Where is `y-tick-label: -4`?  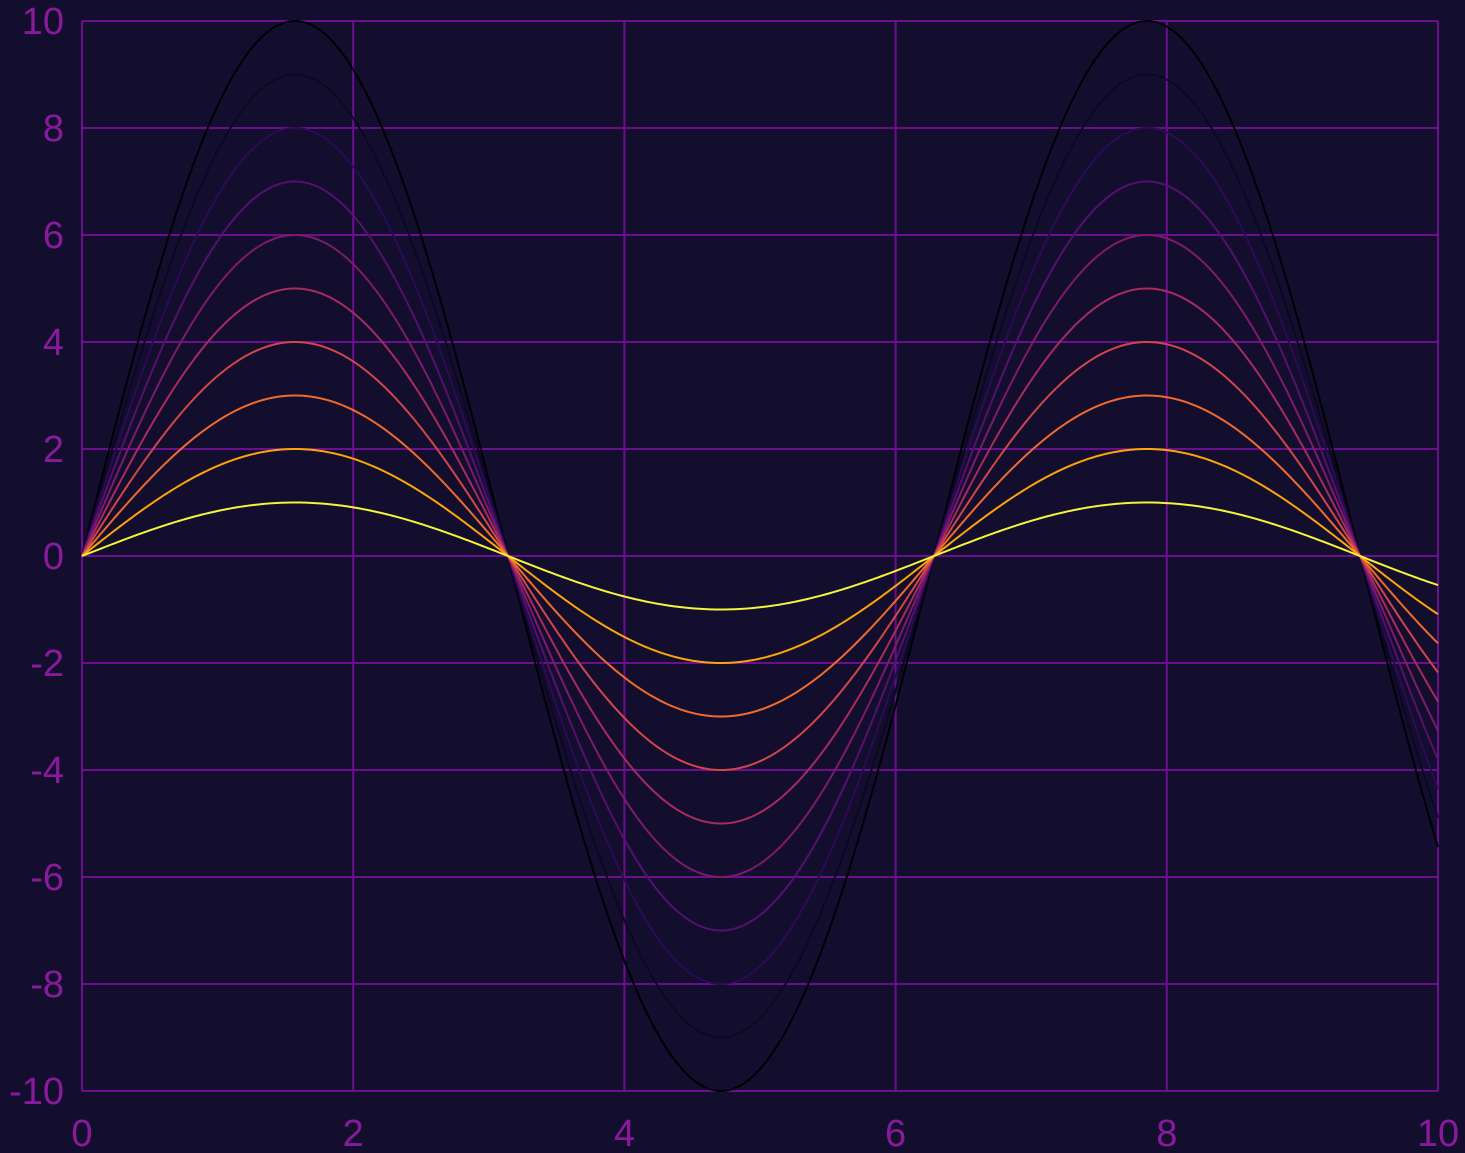
y-tick-label: -4 is located at coordinates (47, 771).